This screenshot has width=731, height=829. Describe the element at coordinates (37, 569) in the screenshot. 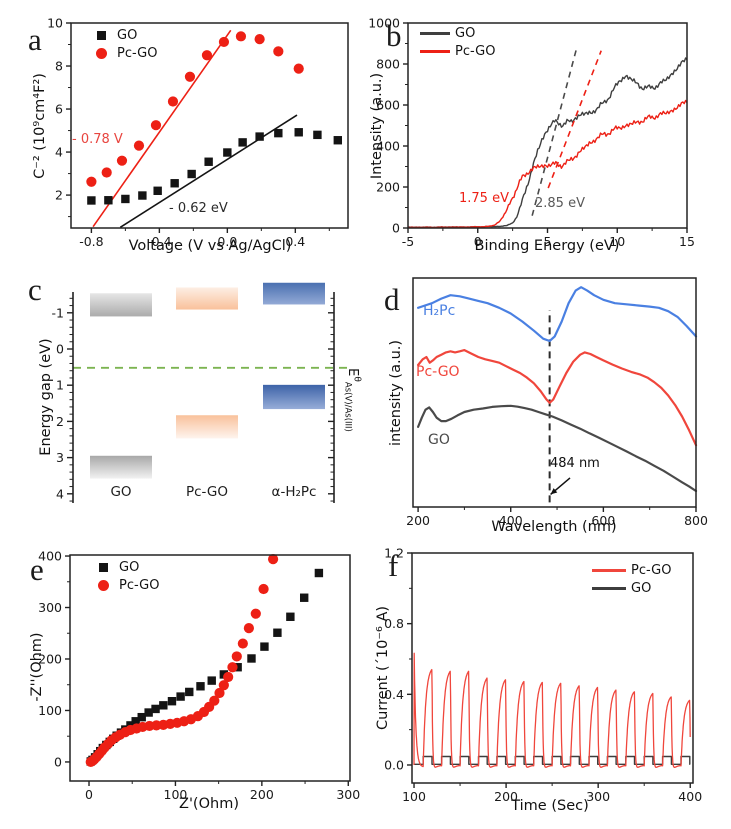

I see `panel-e-letter: e` at that location.